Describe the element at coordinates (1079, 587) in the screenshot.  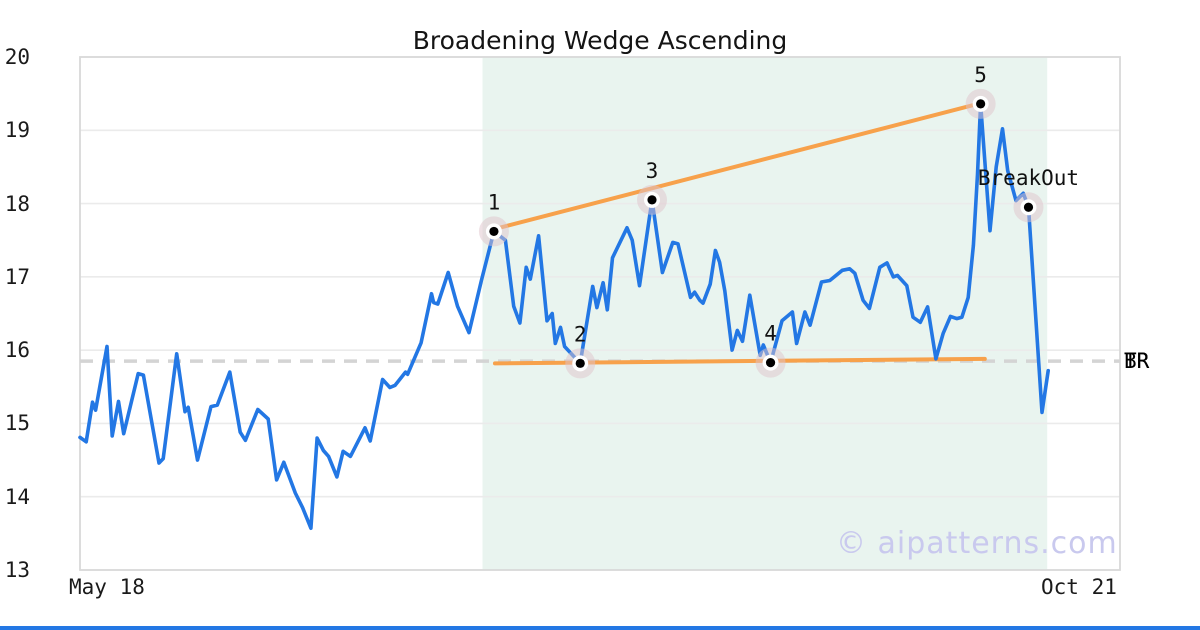
I see `x-tick-label-end: Oct 21` at that location.